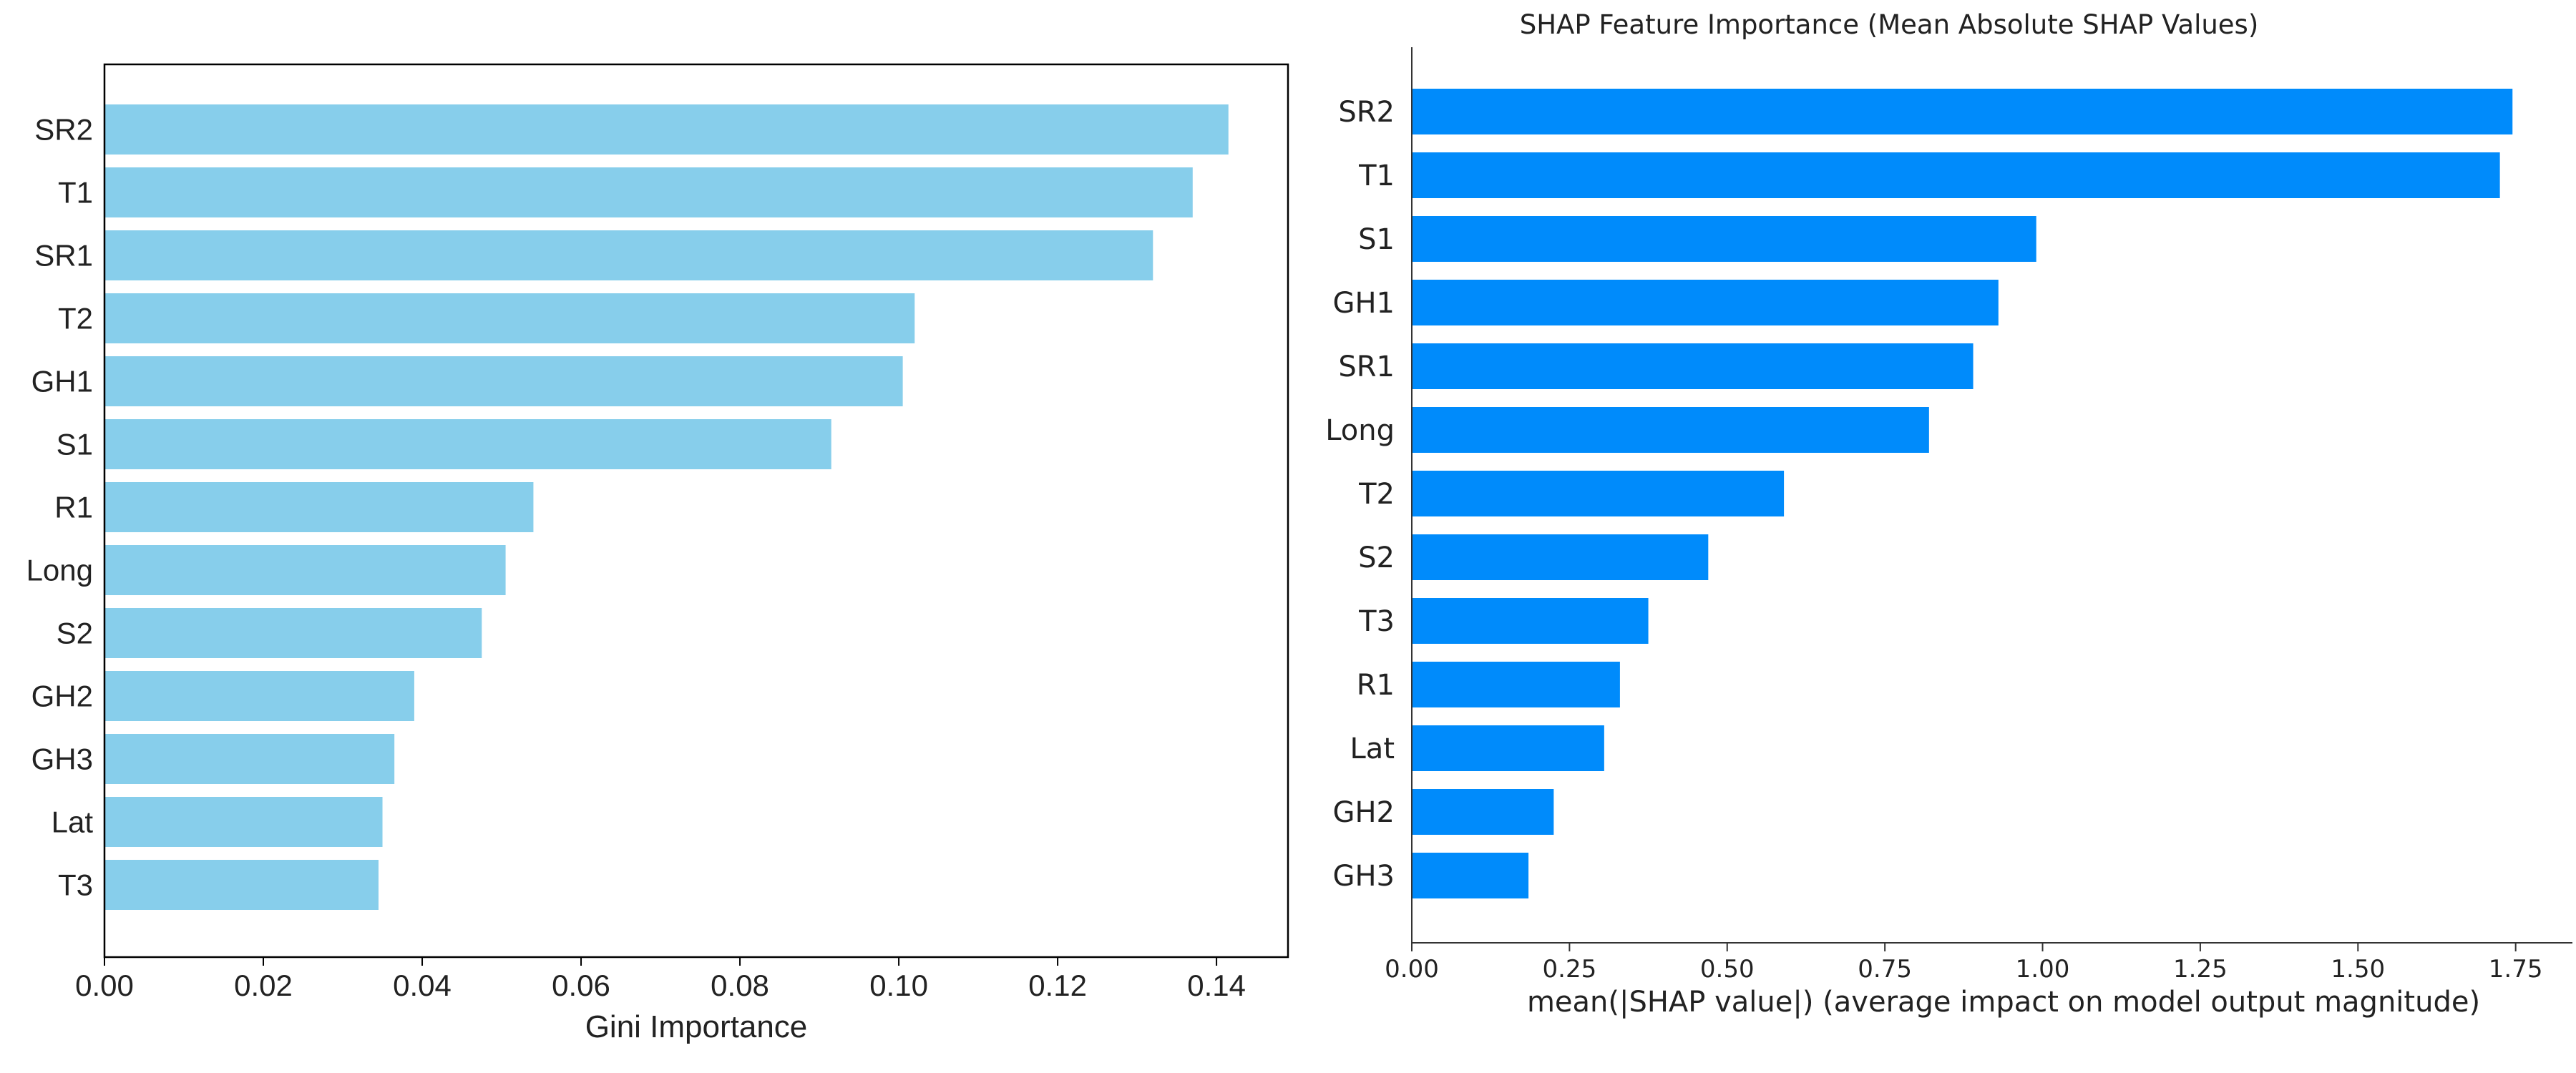  Describe the element at coordinates (73, 822) in the screenshot. I see `gini-category-label: Lat` at that location.